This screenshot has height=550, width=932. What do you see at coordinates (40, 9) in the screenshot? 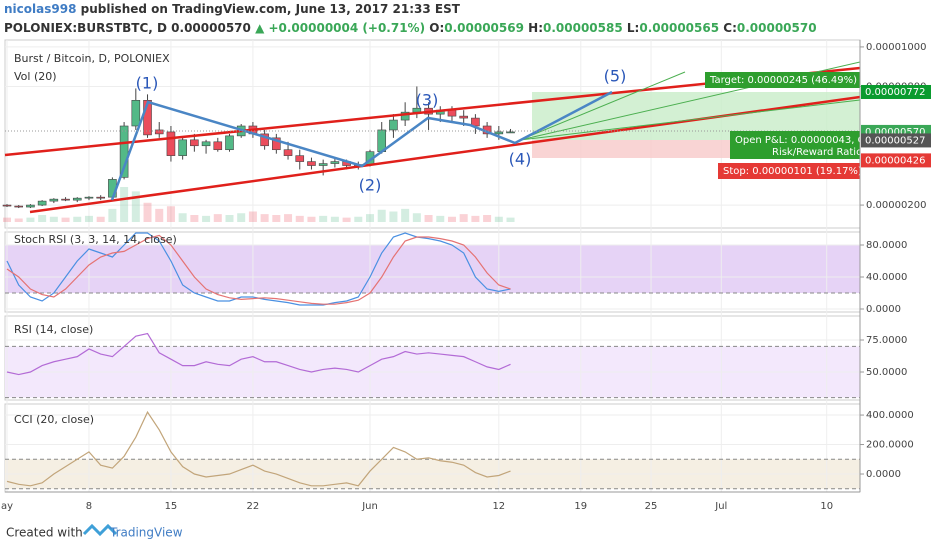
I see `author: nicolas998` at bounding box center [40, 9].